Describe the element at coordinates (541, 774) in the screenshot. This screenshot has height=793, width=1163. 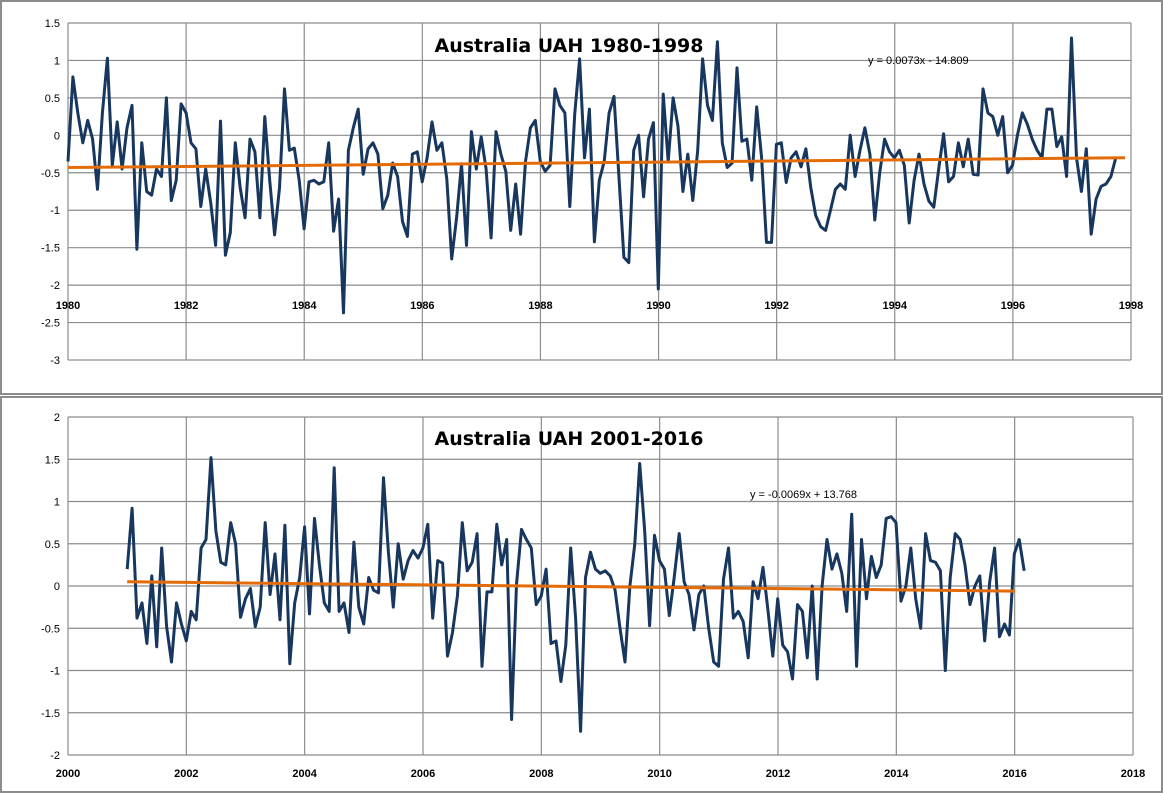
I see `x-tick-label: 2008` at that location.